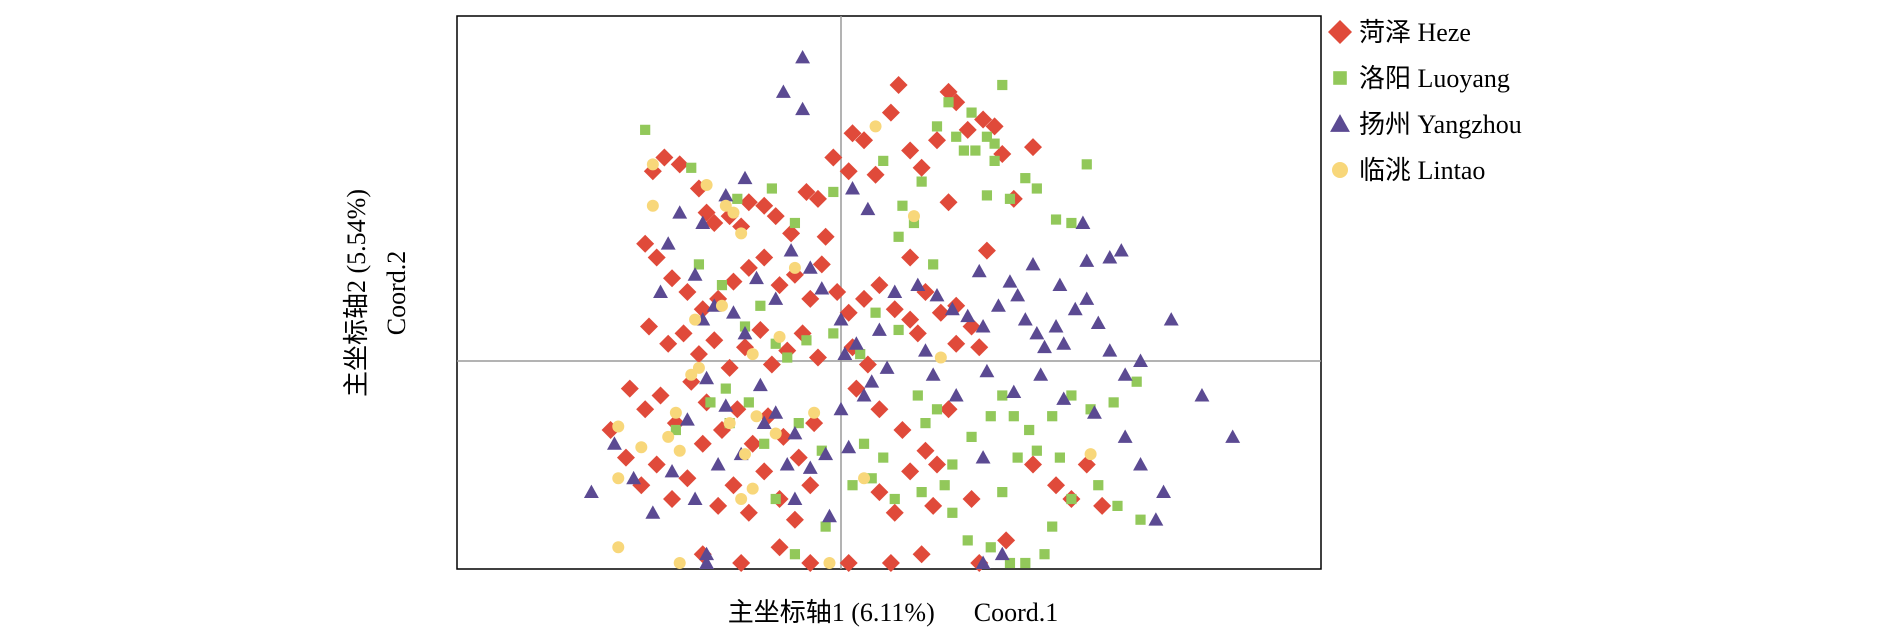 This screenshot has width=1890, height=644. Describe the element at coordinates (1425, 101) in the screenshot. I see `legend: 菏泽 Heze 洛阳 Luoyang 扬州 Yangzhou 临洮 Lintao` at that location.